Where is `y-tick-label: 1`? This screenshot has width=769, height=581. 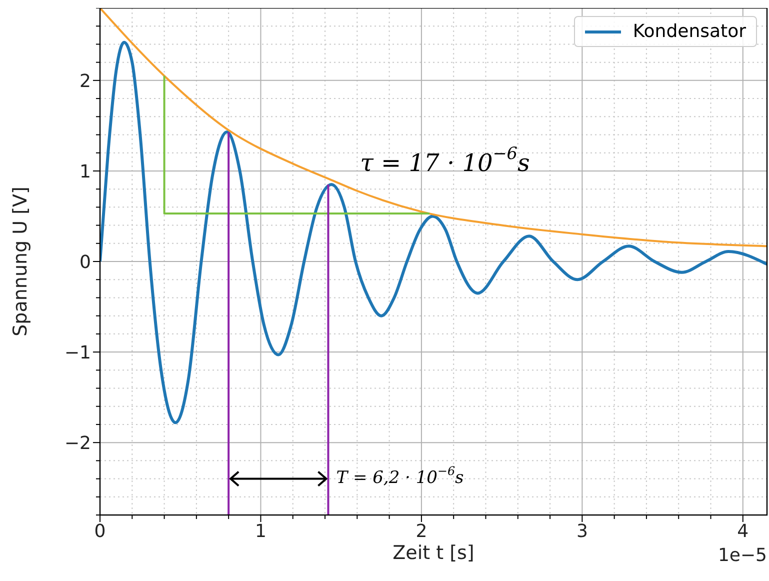
y-tick-label: 1 is located at coordinates (85, 171).